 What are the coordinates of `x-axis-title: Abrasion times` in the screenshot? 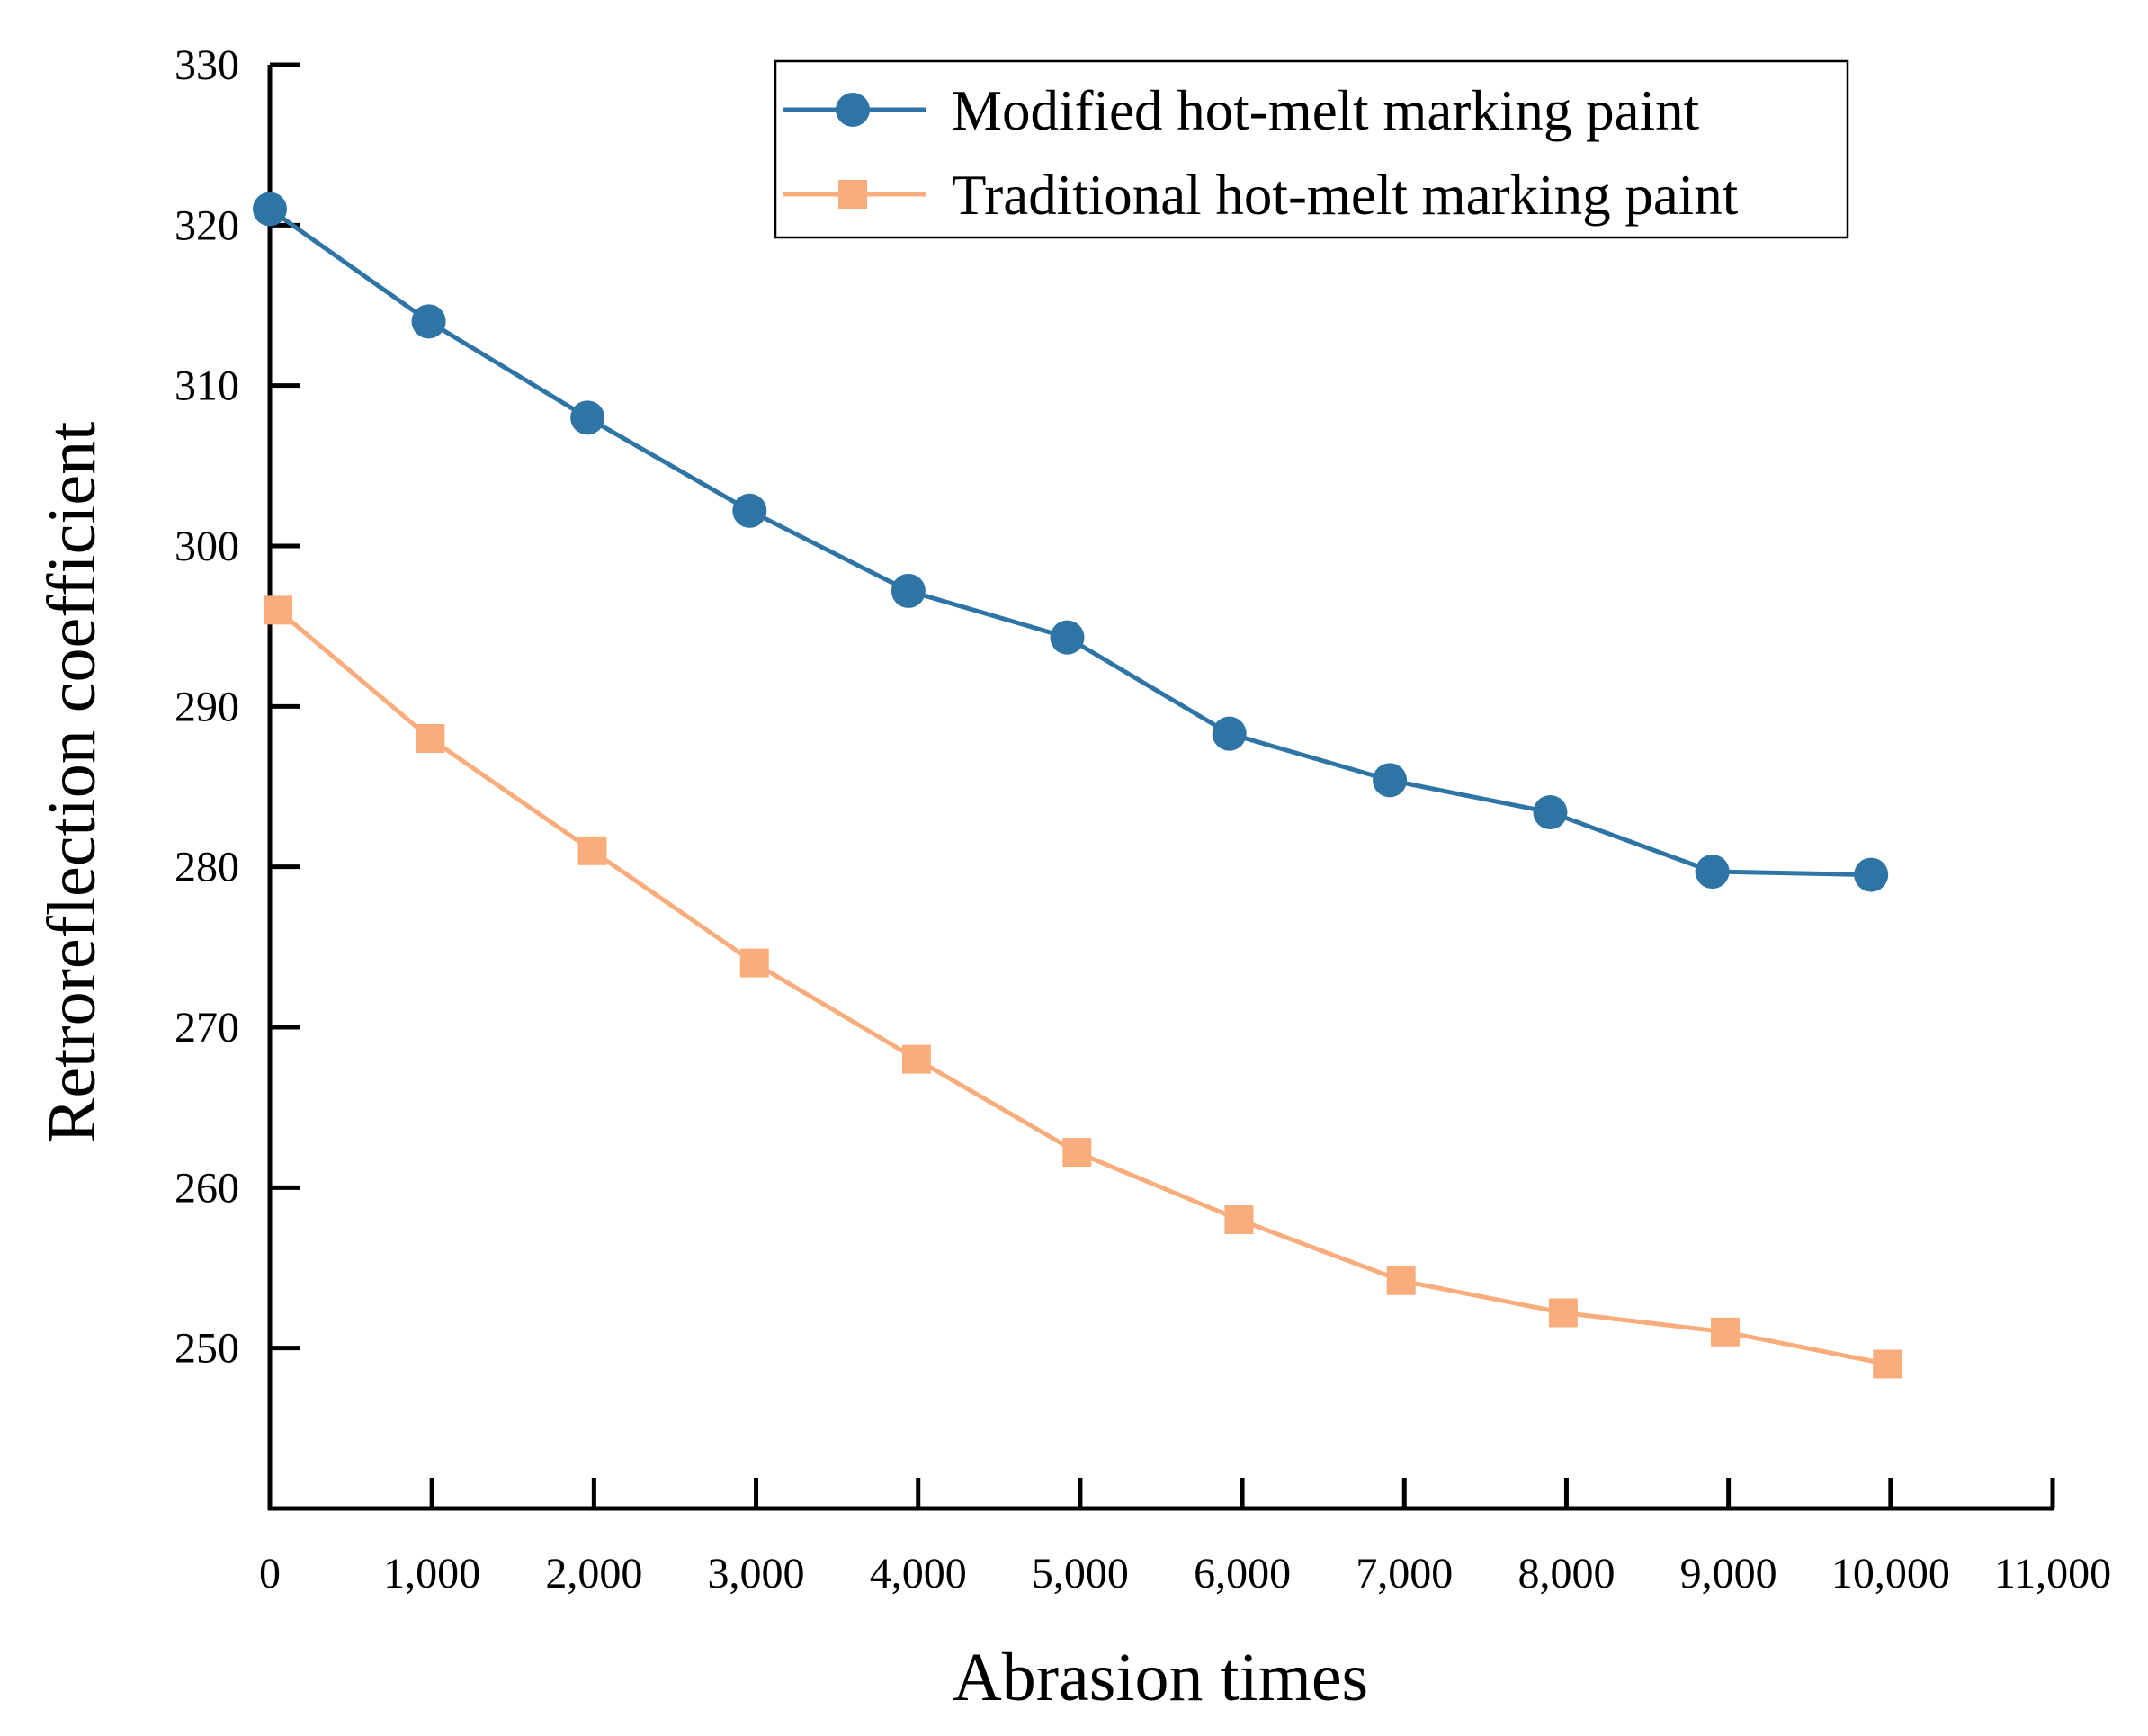 It's located at (1160, 1677).